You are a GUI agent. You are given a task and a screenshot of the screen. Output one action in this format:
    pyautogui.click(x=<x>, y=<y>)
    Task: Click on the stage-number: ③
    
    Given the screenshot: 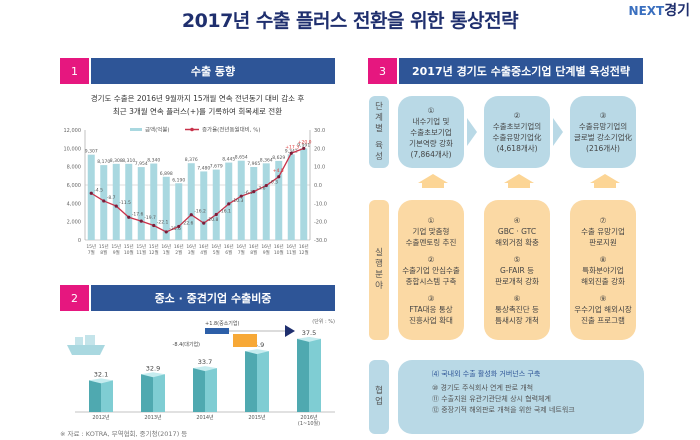 What is the action you would take?
    pyautogui.click(x=603, y=115)
    